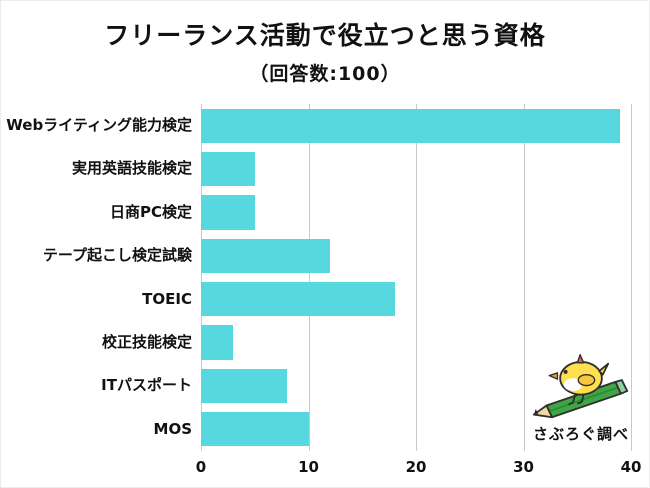 This screenshot has width=650, height=488. What do you see at coordinates (580, 386) in the screenshot?
I see `chick-with-pencil-icon` at bounding box center [580, 386].